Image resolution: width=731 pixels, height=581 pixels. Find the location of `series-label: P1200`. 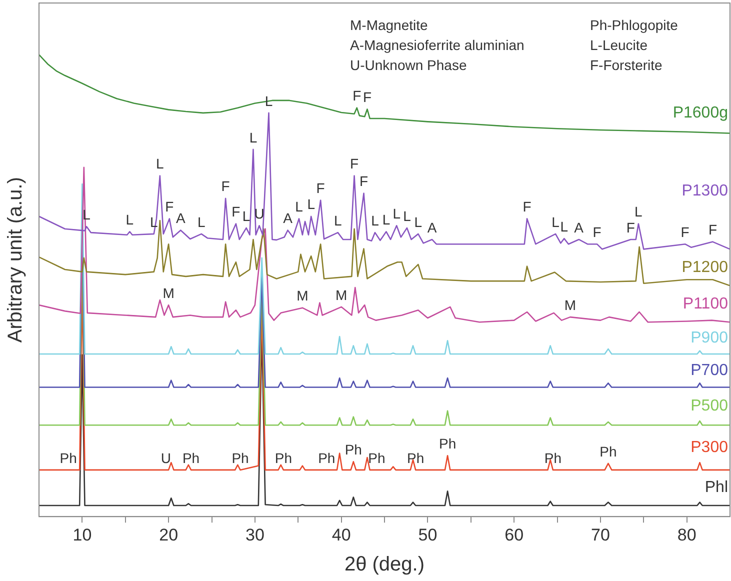

series-label: P1200 is located at coordinates (705, 267).